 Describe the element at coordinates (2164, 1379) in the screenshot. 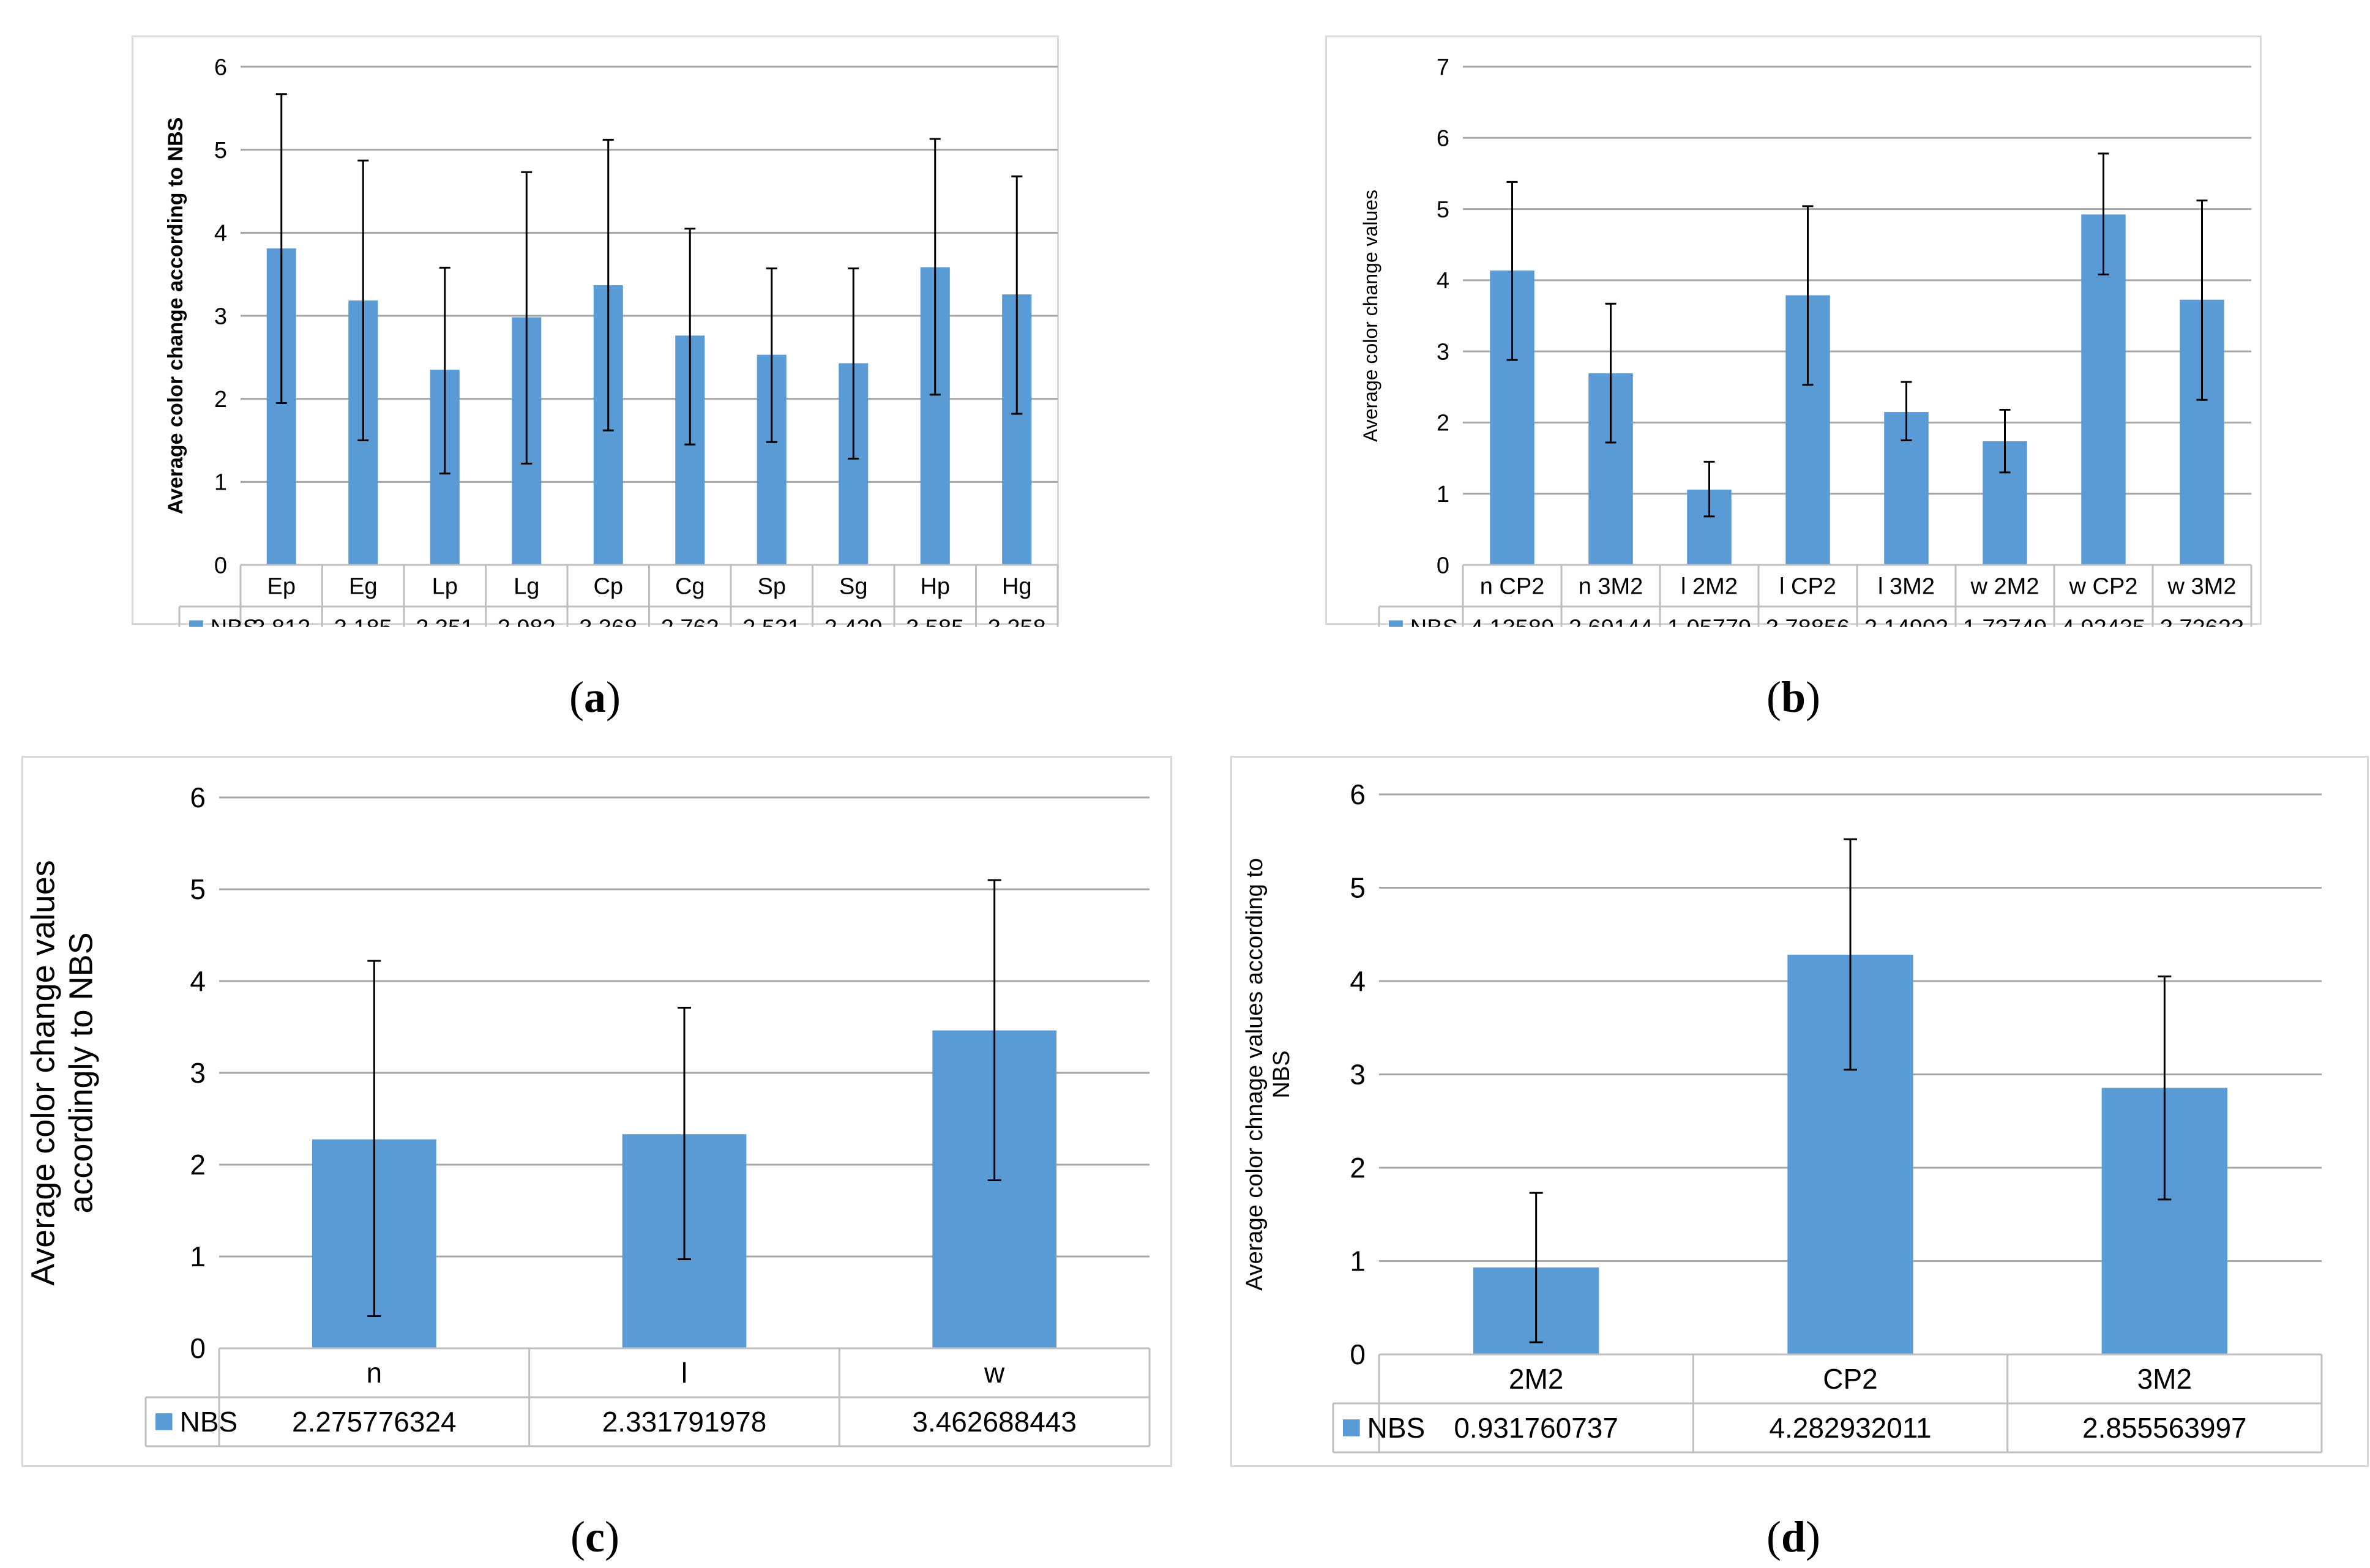

I see `category-label: 3M2` at that location.